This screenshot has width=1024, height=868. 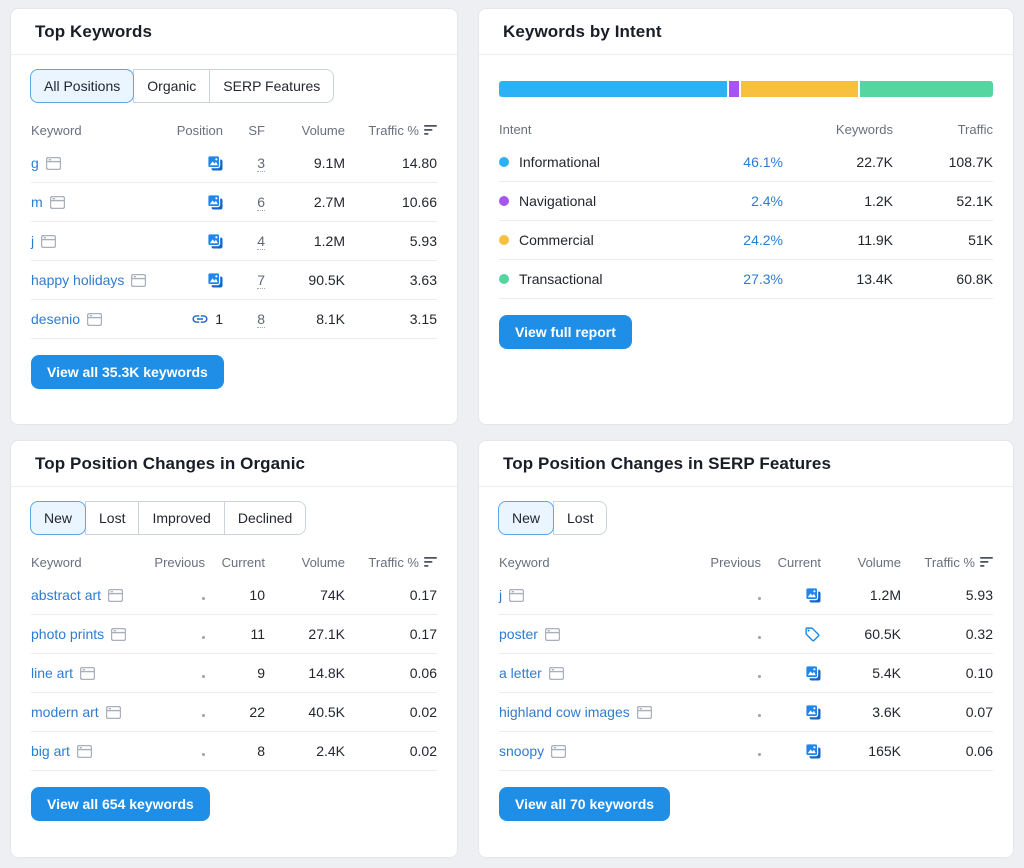 What do you see at coordinates (423, 319) in the screenshot?
I see `traffic-value: 3.15` at bounding box center [423, 319].